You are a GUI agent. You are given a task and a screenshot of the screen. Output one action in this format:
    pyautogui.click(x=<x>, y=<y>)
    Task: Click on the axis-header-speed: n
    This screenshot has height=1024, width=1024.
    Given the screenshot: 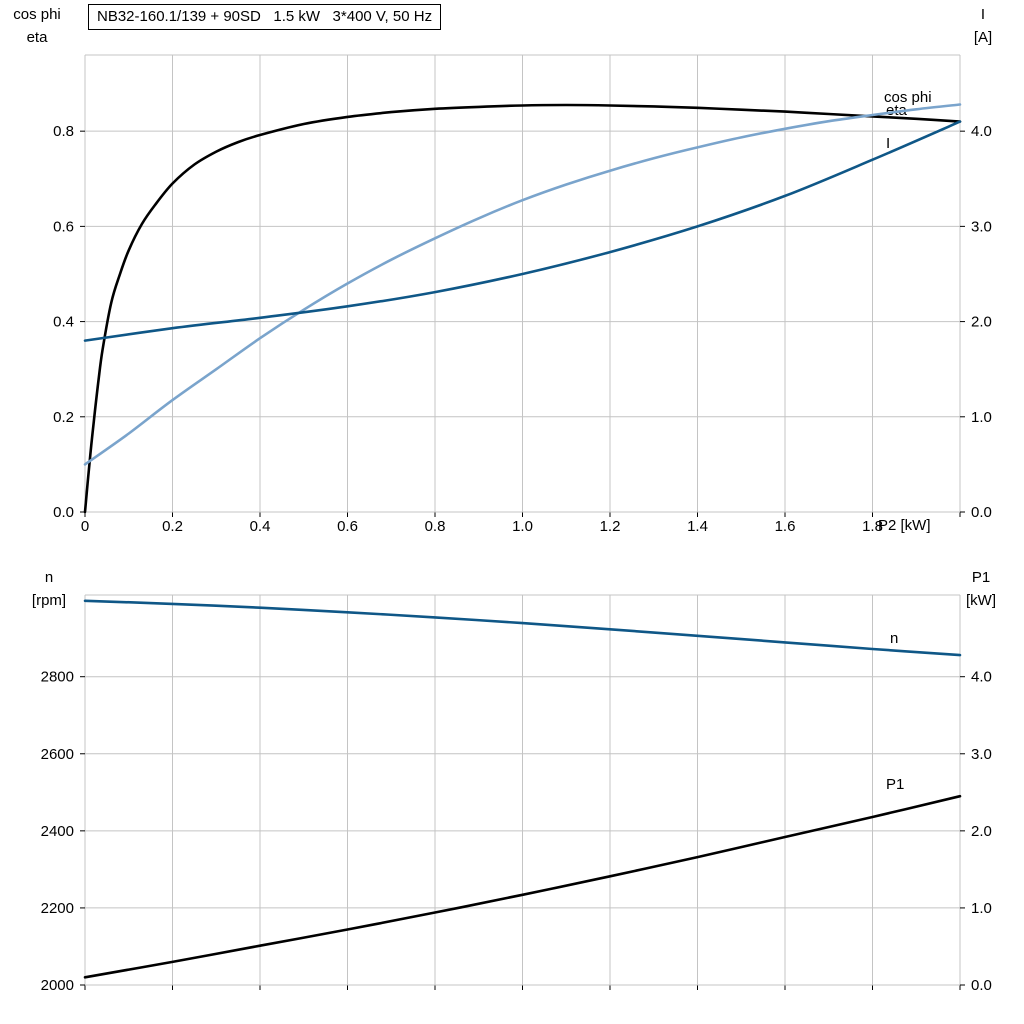 What is the action you would take?
    pyautogui.click(x=49, y=577)
    